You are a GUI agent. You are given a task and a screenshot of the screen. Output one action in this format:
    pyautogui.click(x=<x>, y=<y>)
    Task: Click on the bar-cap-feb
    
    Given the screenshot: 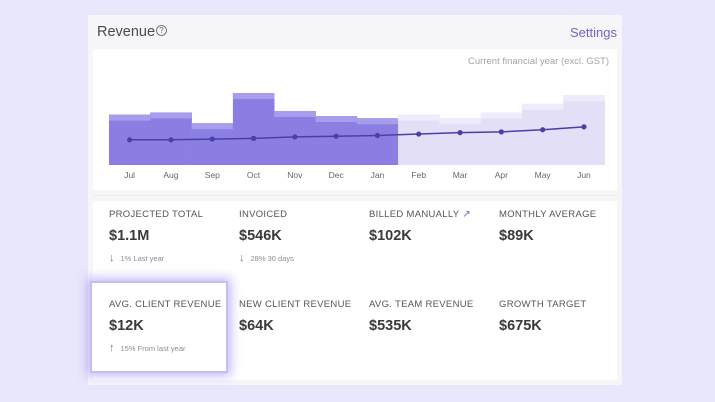 What is the action you would take?
    pyautogui.click(x=419, y=117)
    